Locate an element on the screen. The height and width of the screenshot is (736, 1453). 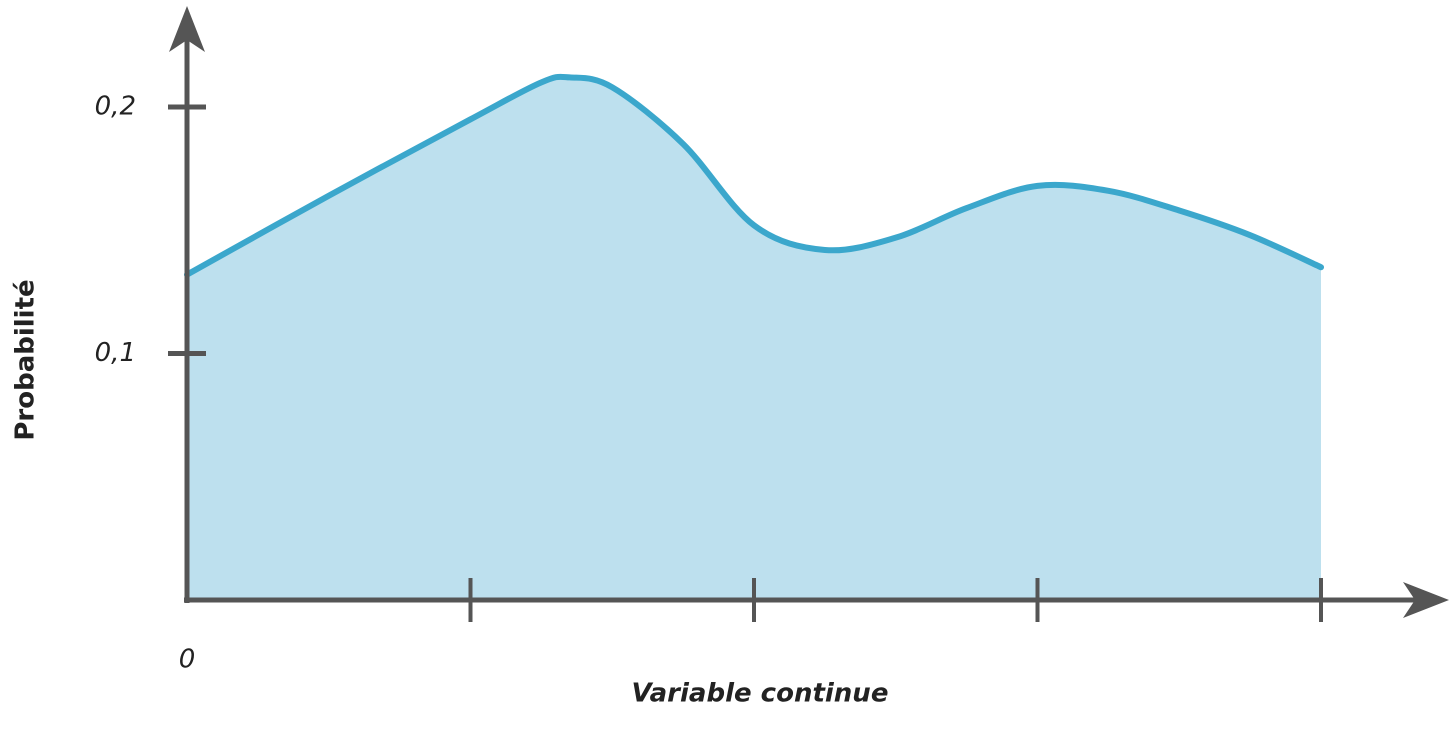
x-axis-label: Variable continue is located at coordinates (760, 694).